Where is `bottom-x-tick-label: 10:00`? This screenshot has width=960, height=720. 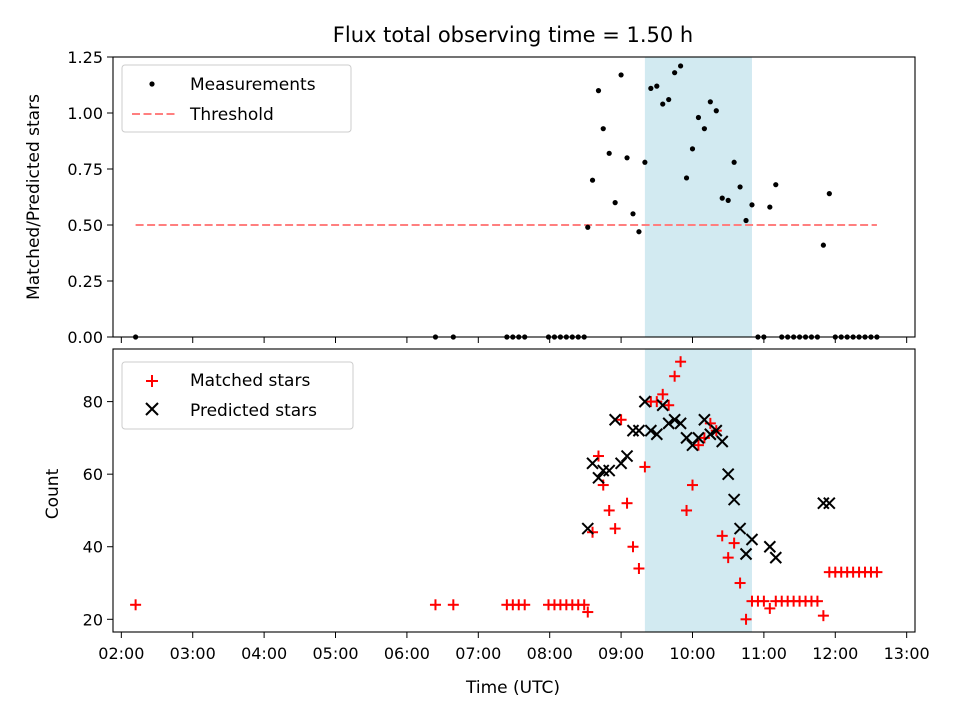 bottom-x-tick-label: 10:00 is located at coordinates (692, 653).